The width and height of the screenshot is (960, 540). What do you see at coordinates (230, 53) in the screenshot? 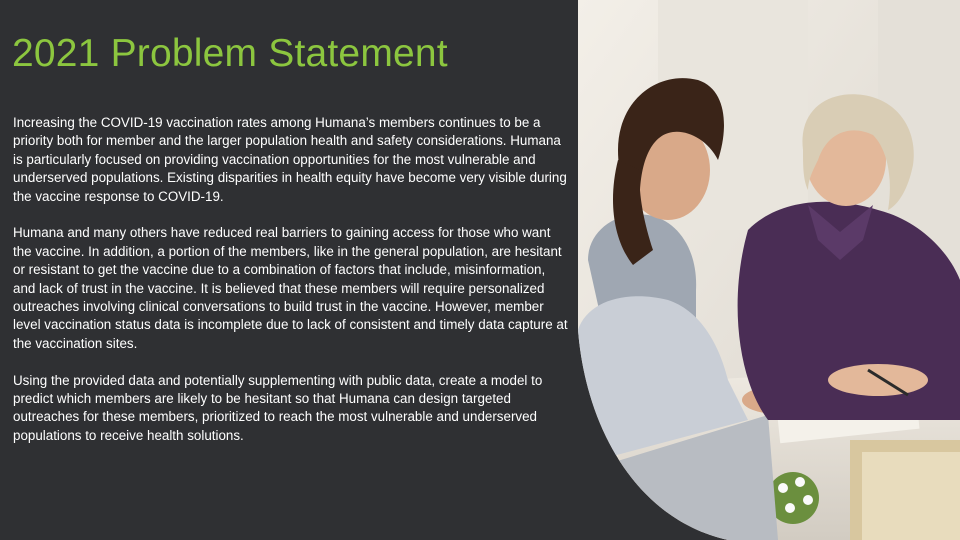
I see `slide-title: 2021 Problem Statement` at bounding box center [230, 53].